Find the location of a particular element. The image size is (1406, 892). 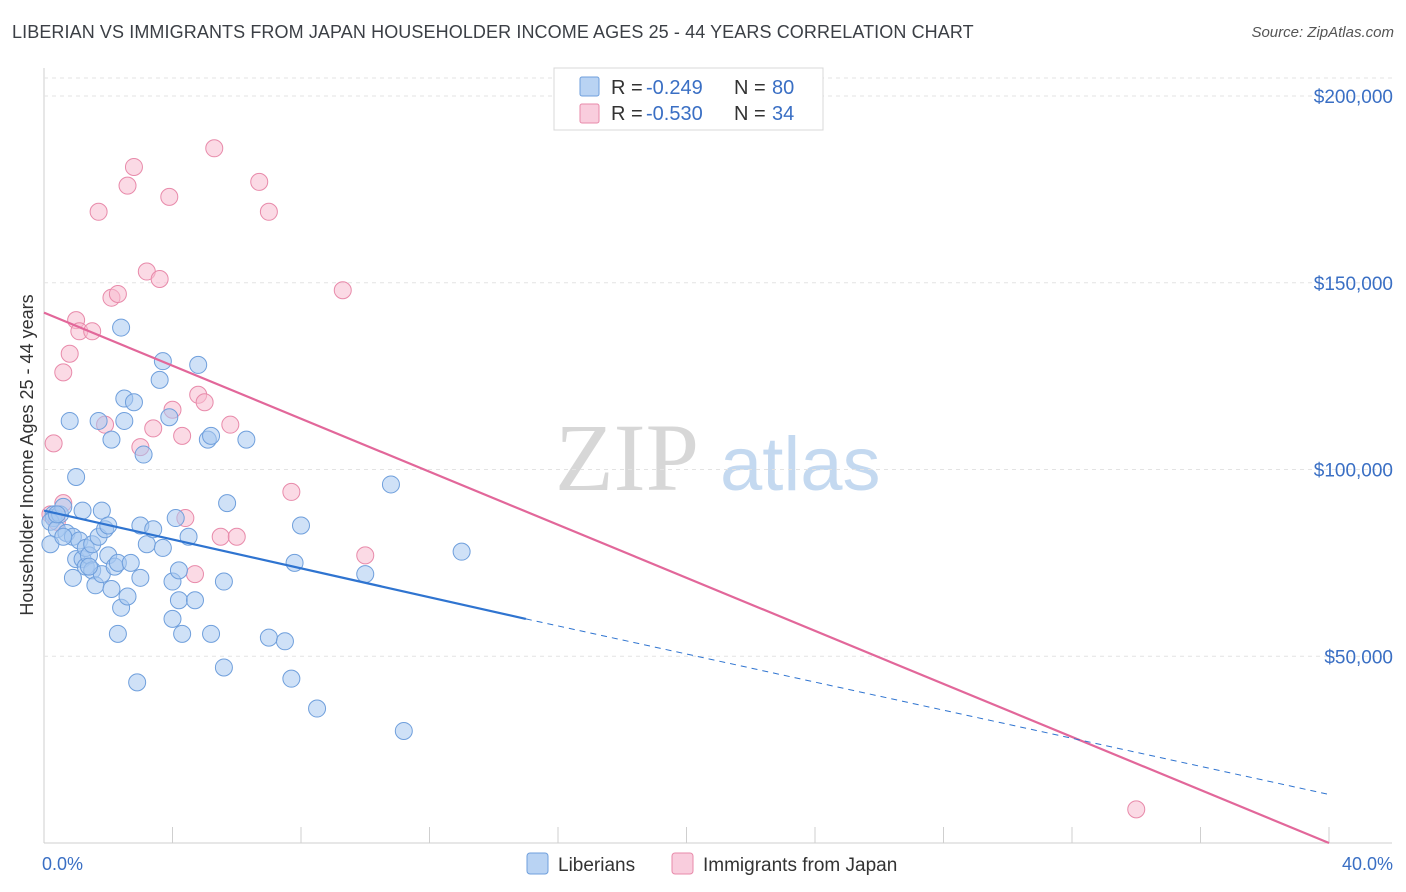

legend-label-liberians: Liberians is located at coordinates (596, 865).